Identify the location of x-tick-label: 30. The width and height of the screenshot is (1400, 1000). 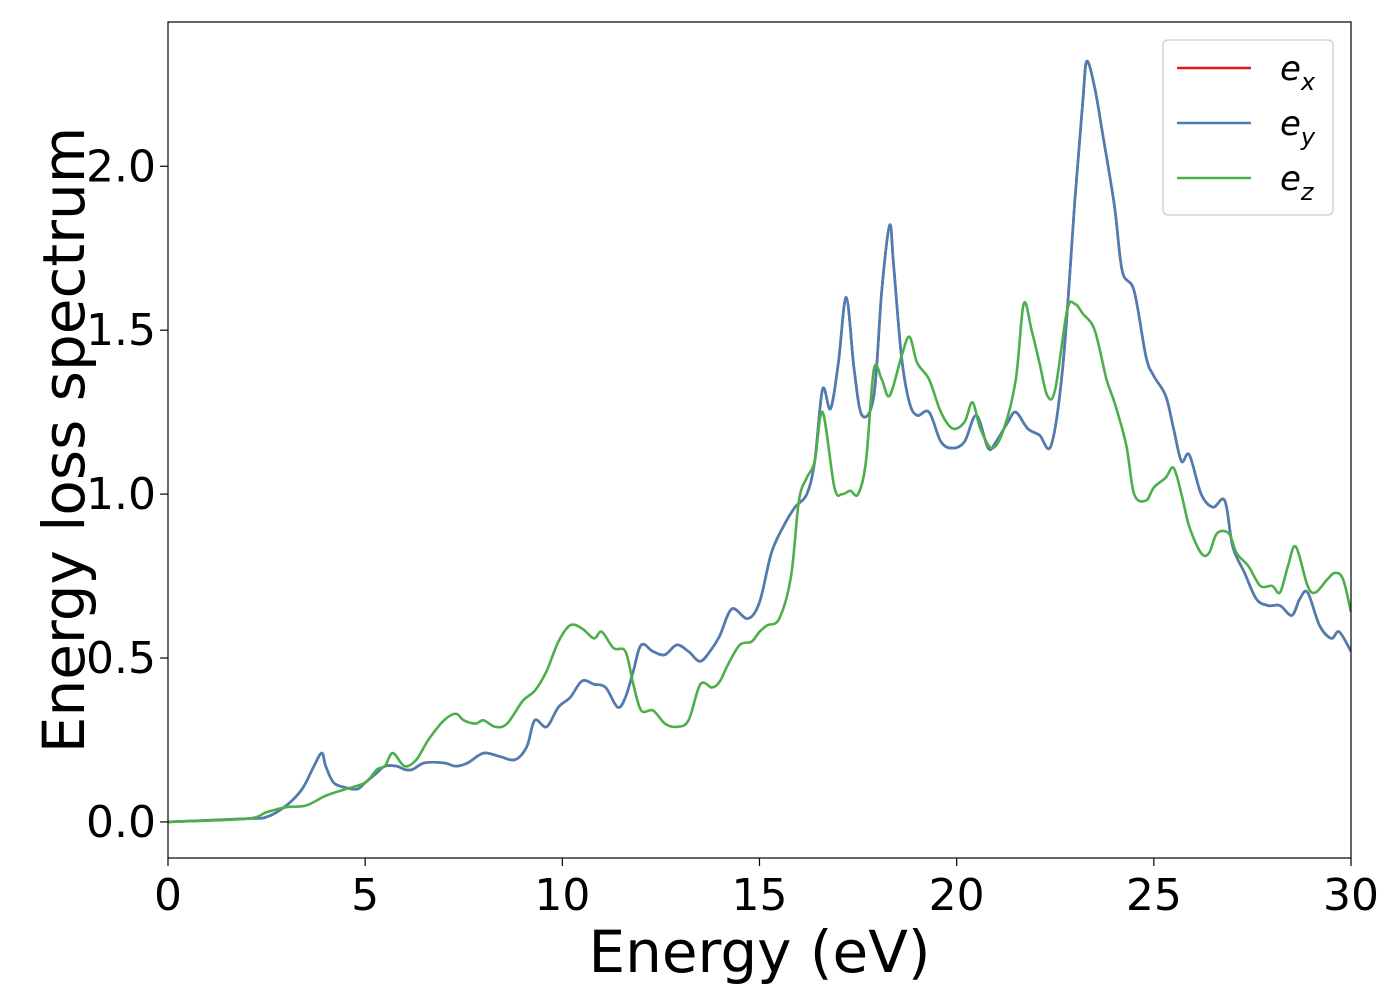
(1351, 895).